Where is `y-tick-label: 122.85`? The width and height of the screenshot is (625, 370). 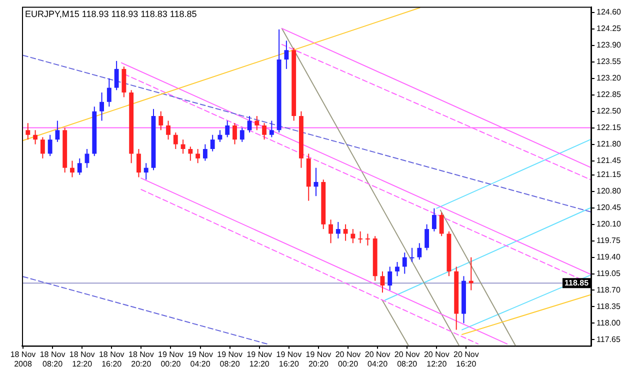 y-tick-label: 122.85 is located at coordinates (609, 95).